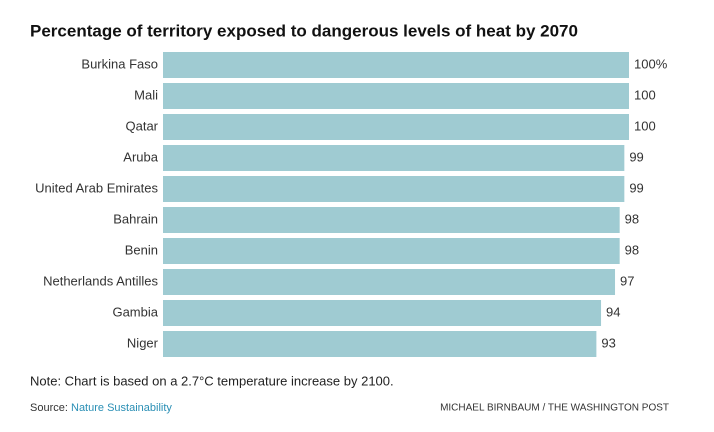  Describe the element at coordinates (100, 280) in the screenshot. I see `category-label: Netherlands Antilles` at that location.